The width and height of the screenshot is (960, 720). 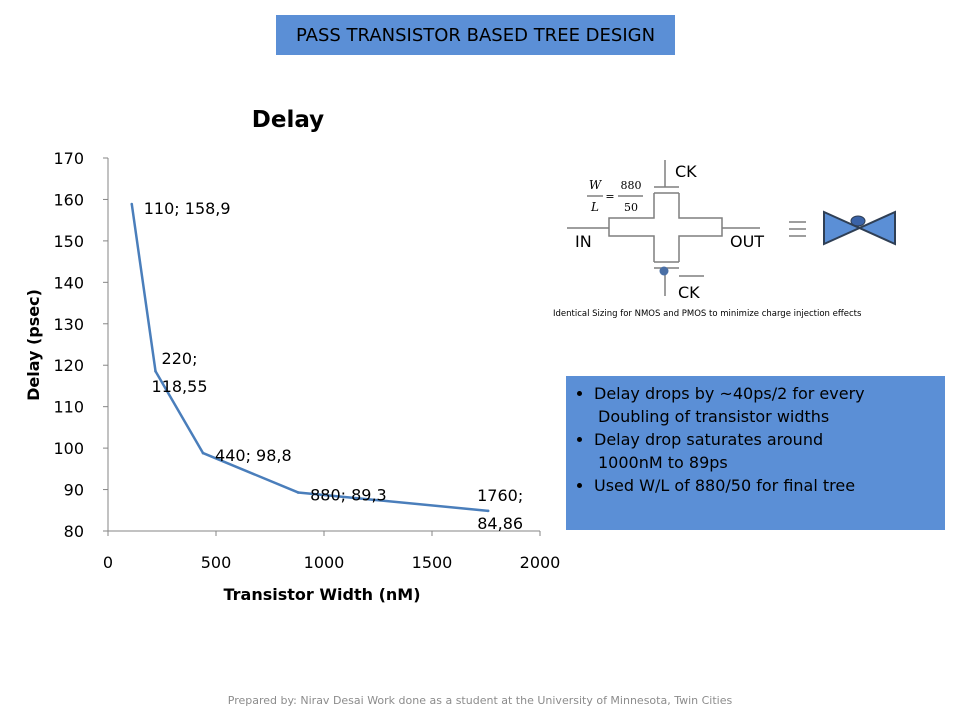 What do you see at coordinates (540, 562) in the screenshot?
I see `x-tick-label: 2000` at bounding box center [540, 562].